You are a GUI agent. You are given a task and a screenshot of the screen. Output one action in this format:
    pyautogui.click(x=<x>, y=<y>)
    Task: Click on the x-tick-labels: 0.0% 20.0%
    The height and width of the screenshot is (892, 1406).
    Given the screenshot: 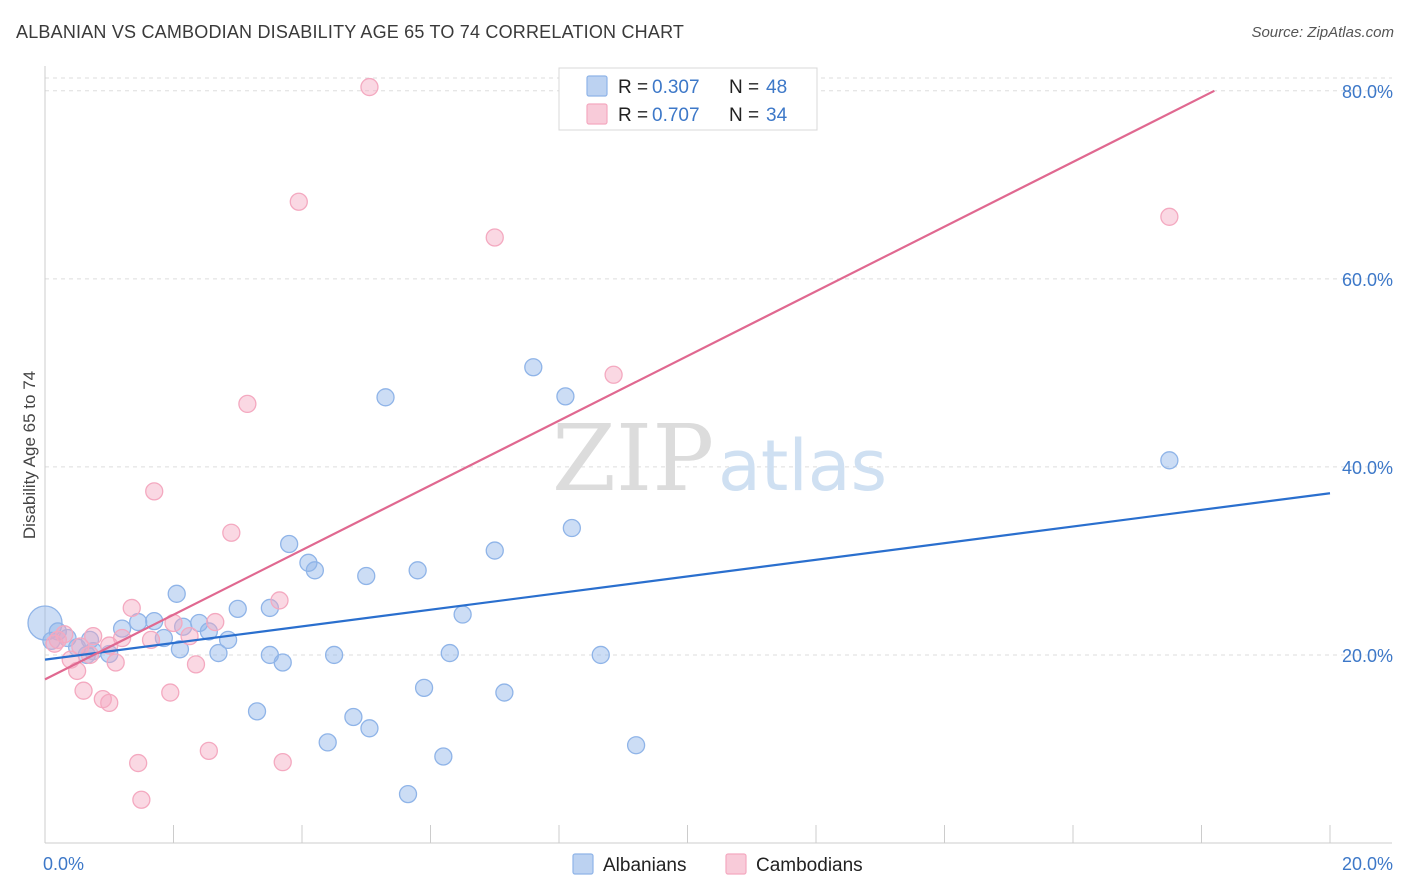 What is the action you would take?
    pyautogui.click(x=718, y=864)
    